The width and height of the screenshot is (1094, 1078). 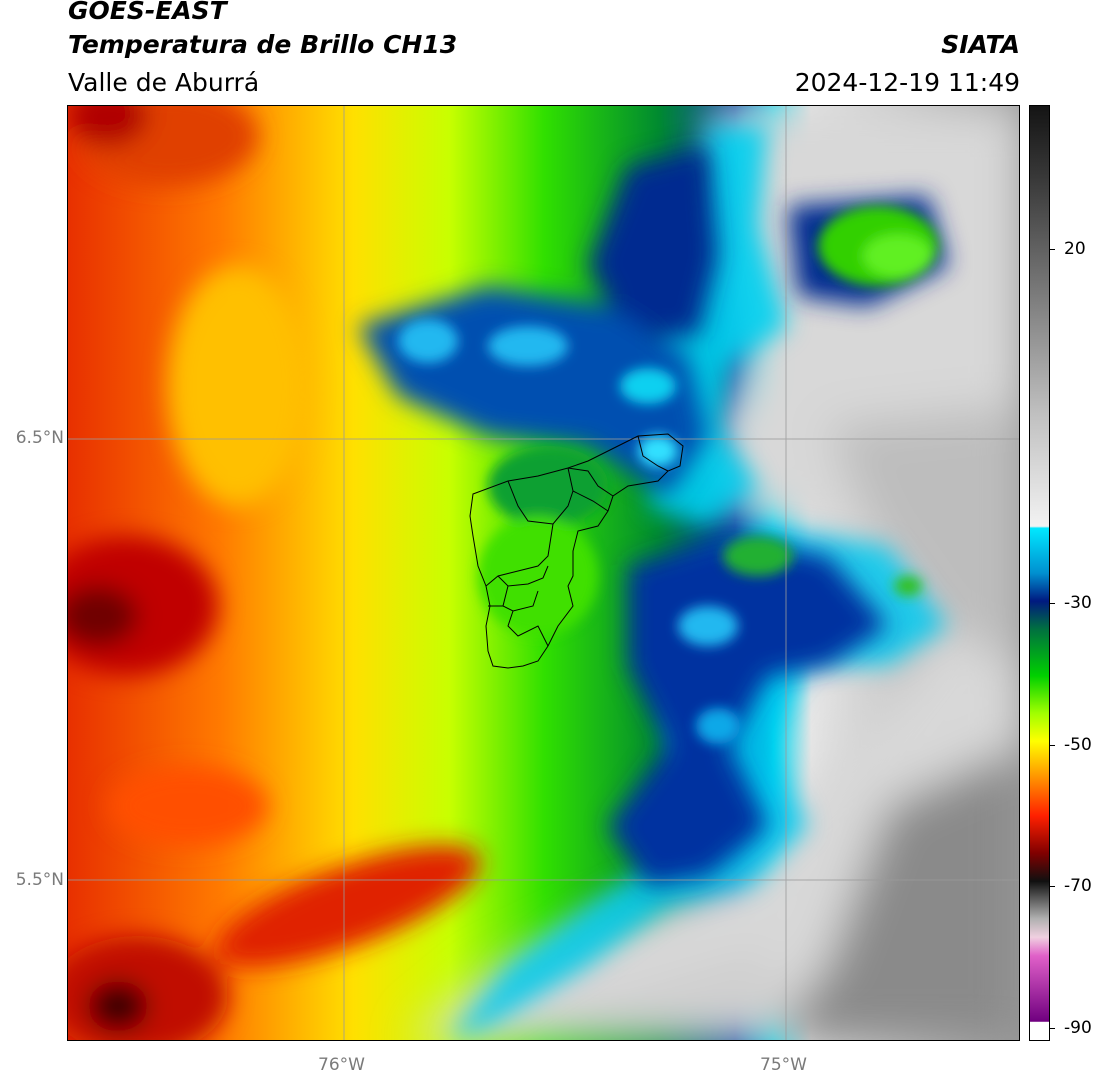 I want to click on lat-label-5-5n: 5.5°N, so click(x=39, y=880).